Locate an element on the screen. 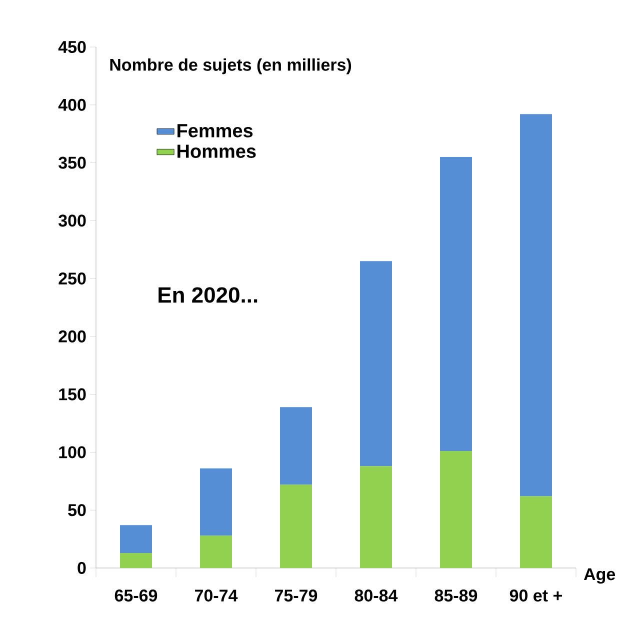 Image resolution: width=633 pixels, height=639 pixels. legend-label: Femmes is located at coordinates (215, 131).